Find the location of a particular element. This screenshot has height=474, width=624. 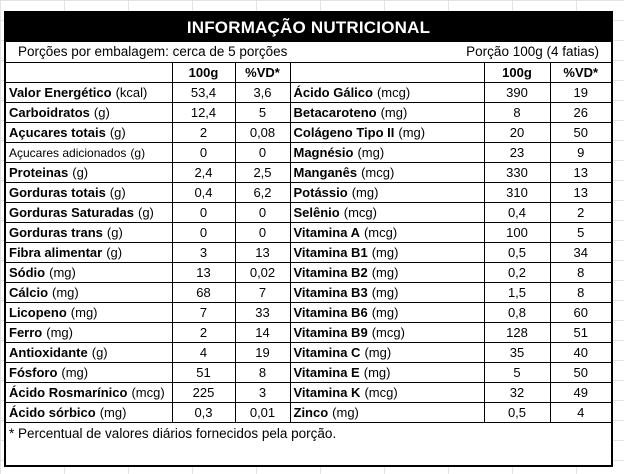

nutrient-name: Fibra alimentar is located at coordinates (56, 252).